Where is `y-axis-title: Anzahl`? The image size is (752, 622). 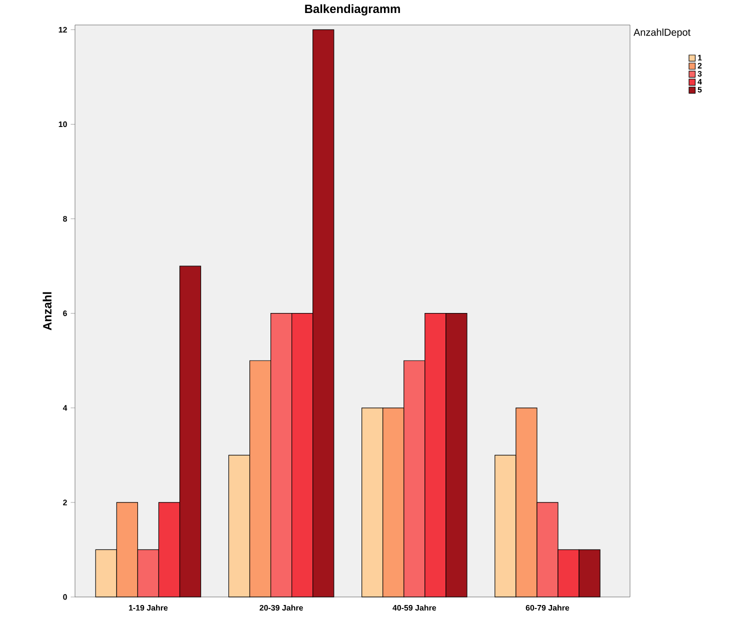 y-axis-title: Anzahl is located at coordinates (47, 311).